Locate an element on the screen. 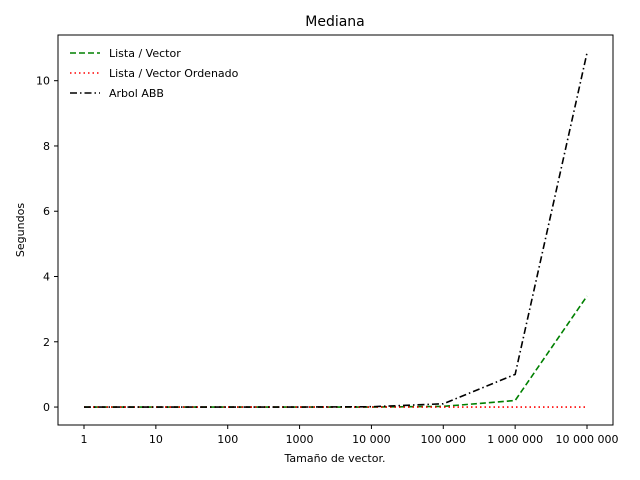  x-tick-label: 1 000 000 is located at coordinates (515, 439).